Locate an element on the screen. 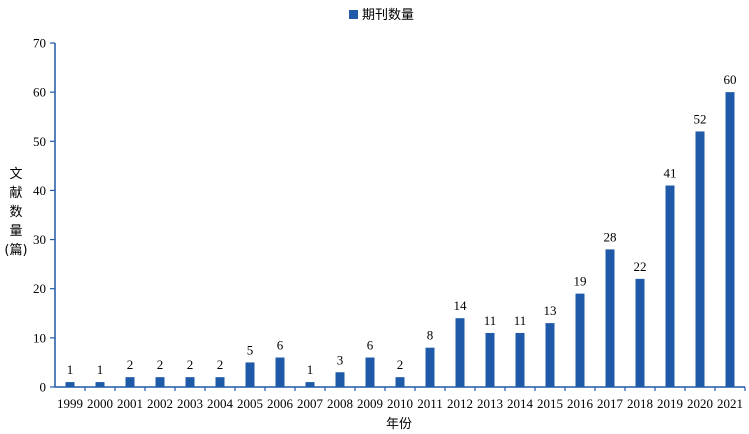  data-label-2017: 28 is located at coordinates (610, 236).